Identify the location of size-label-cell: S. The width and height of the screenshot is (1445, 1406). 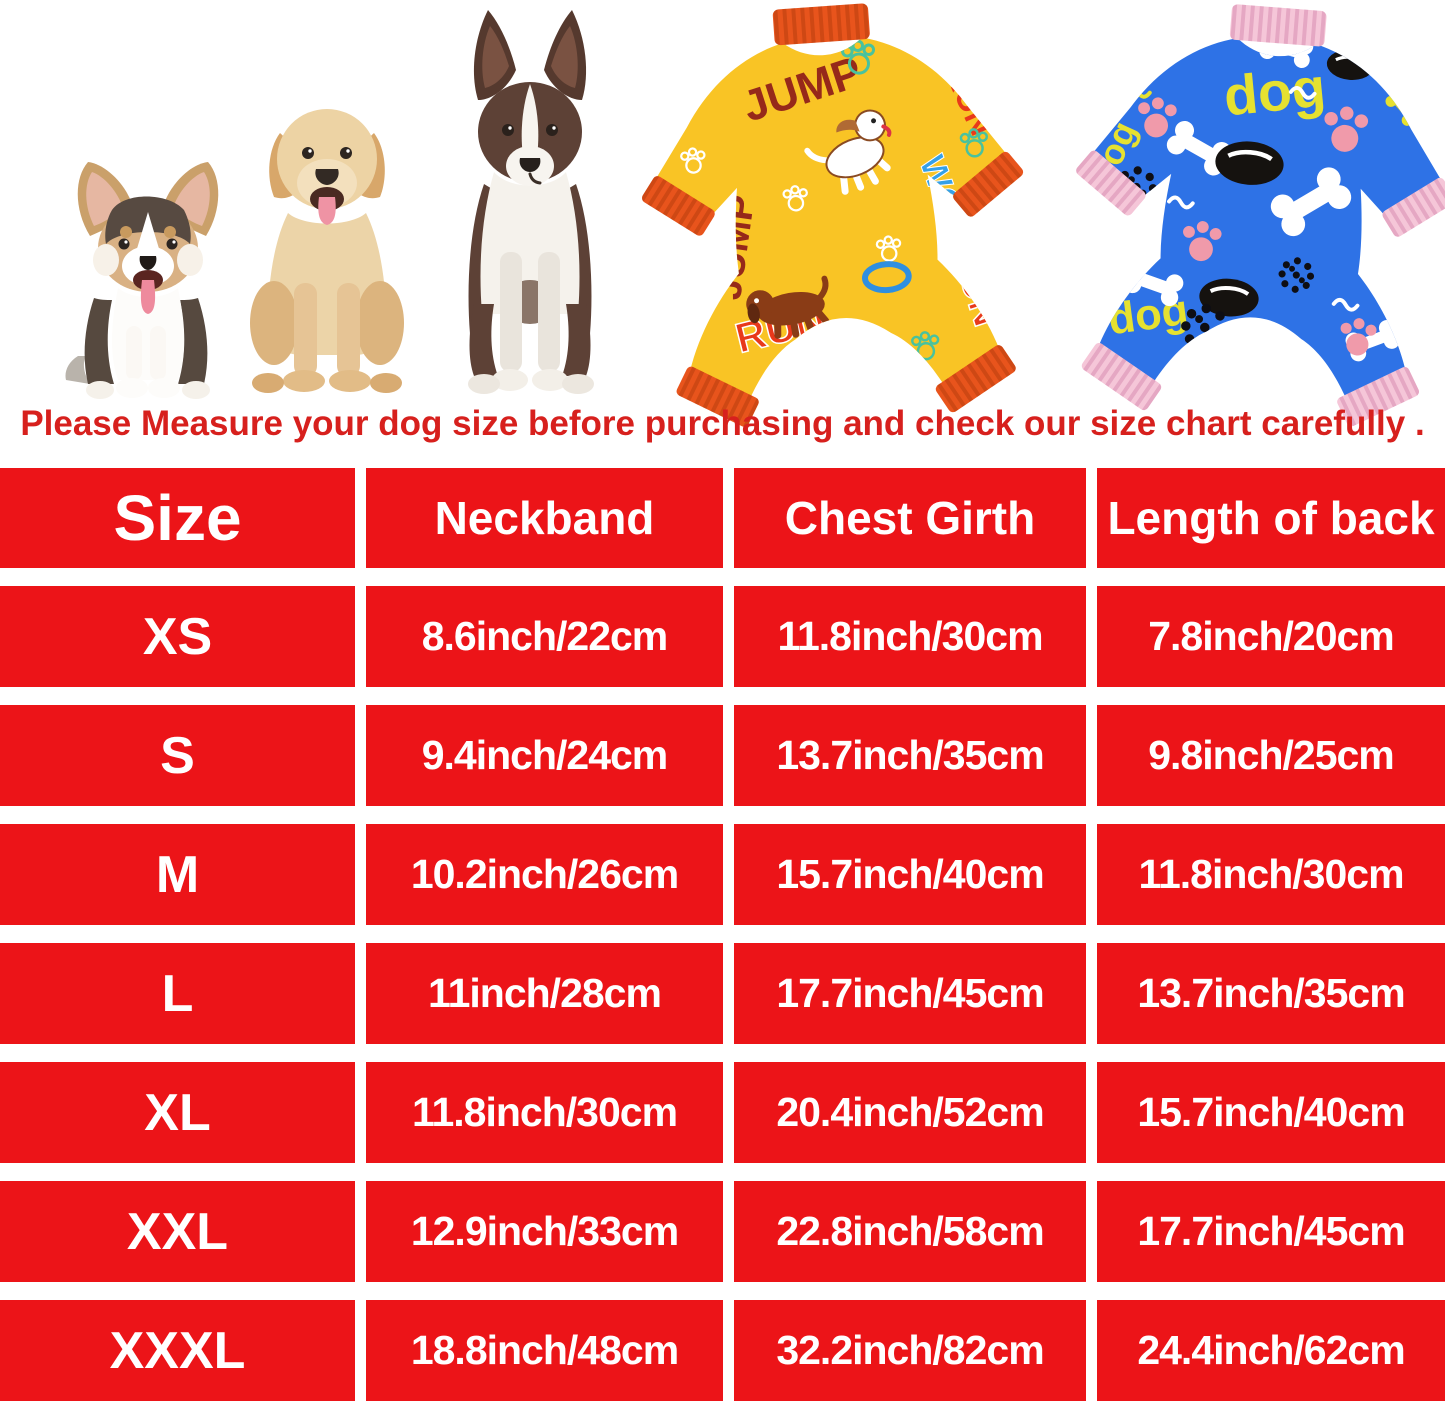
(177, 755).